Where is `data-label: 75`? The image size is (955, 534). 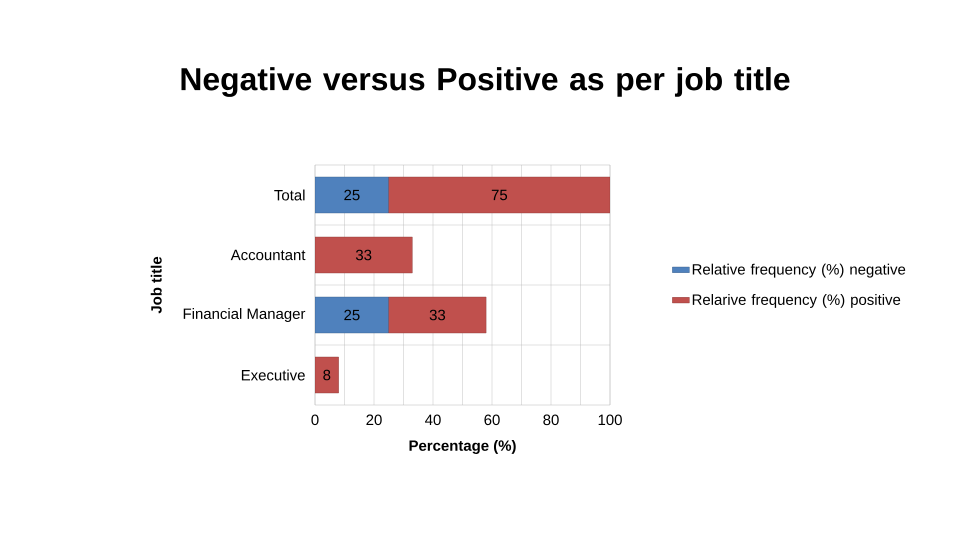
data-label: 75 is located at coordinates (500, 195).